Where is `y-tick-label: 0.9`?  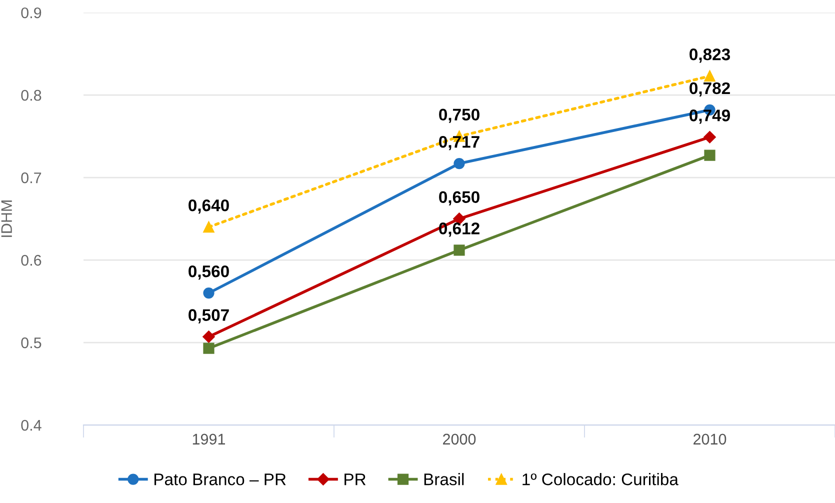
y-tick-label: 0.9 is located at coordinates (31, 12).